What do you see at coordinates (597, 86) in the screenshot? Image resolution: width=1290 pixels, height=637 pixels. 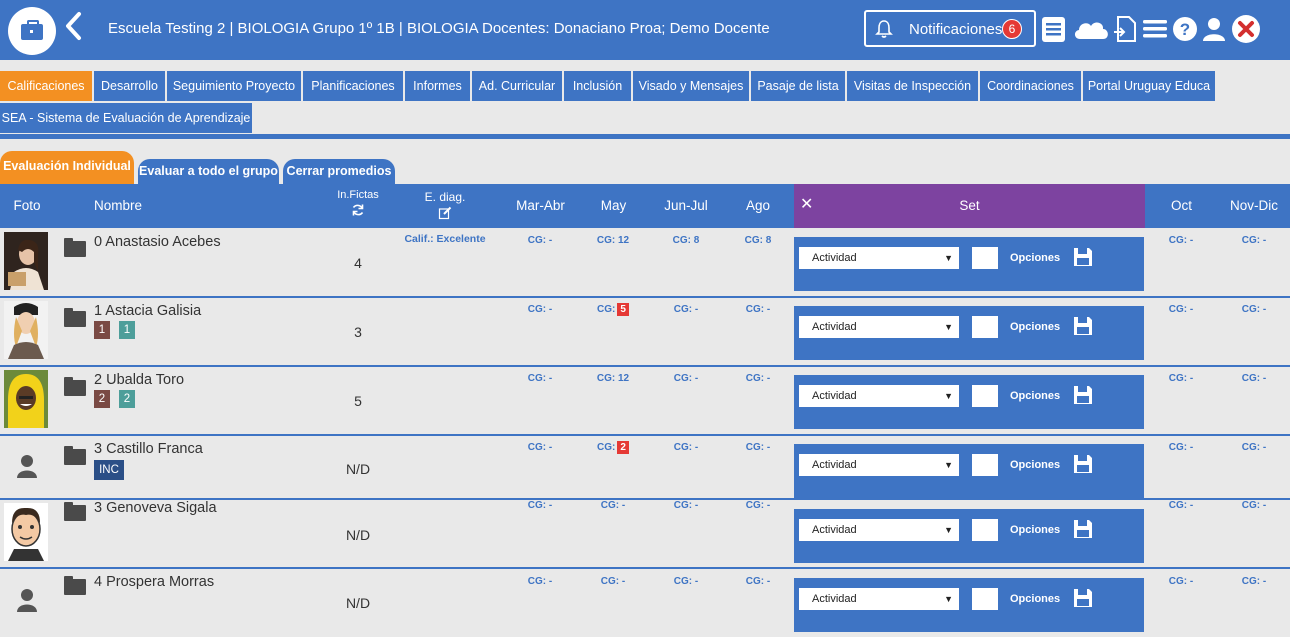 I see `tab-inclusion: Inclusión` at bounding box center [597, 86].